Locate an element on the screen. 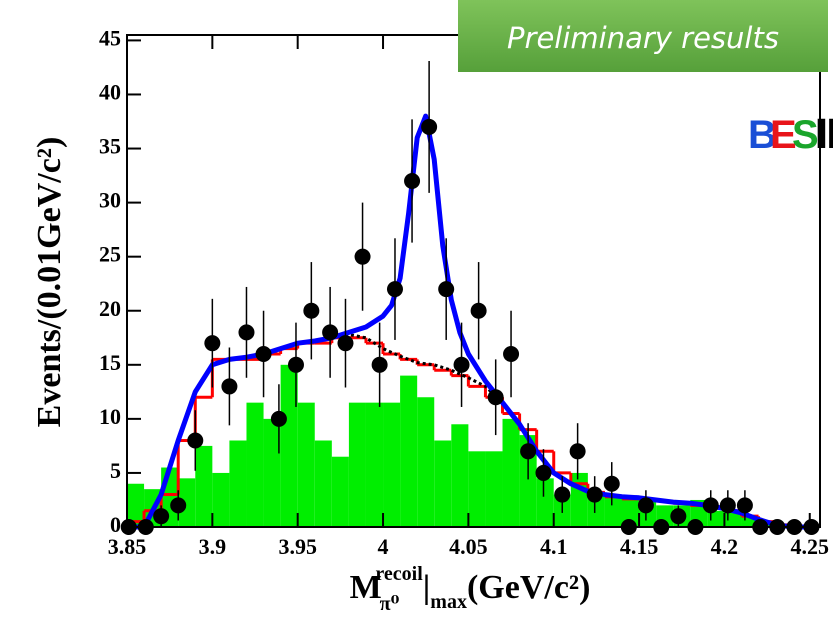 The height and width of the screenshot is (617, 833). y-axis-label: Events/(0.01GeV/c²) is located at coordinates (49, 282).